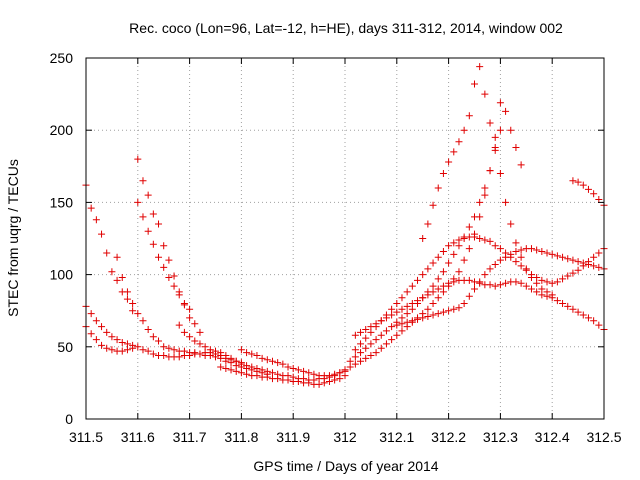 The width and height of the screenshot is (640, 480). Describe the element at coordinates (448, 437) in the screenshot. I see `x-tick-label: 312.2` at that location.